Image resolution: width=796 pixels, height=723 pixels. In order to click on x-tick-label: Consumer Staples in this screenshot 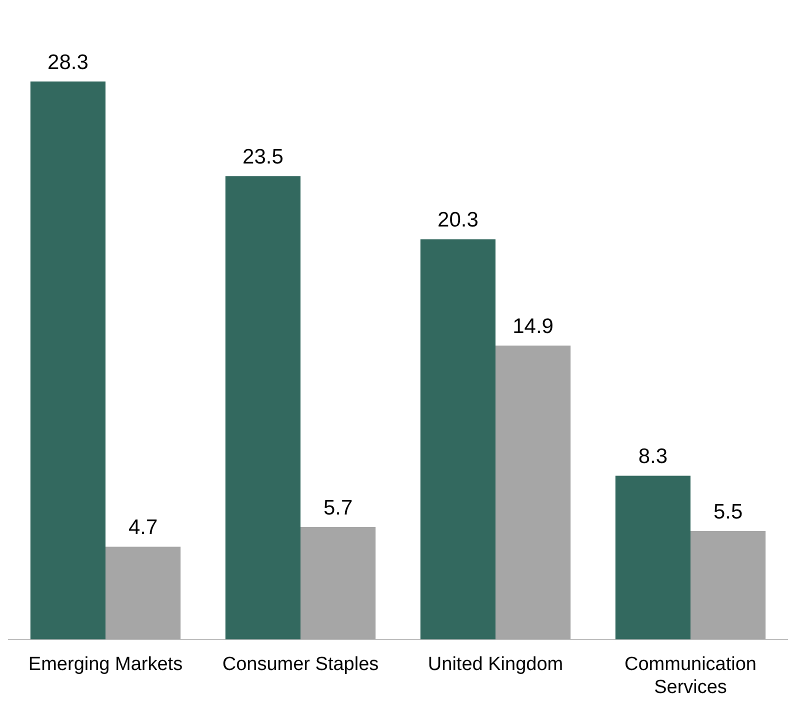, I will do `click(300, 665)`.